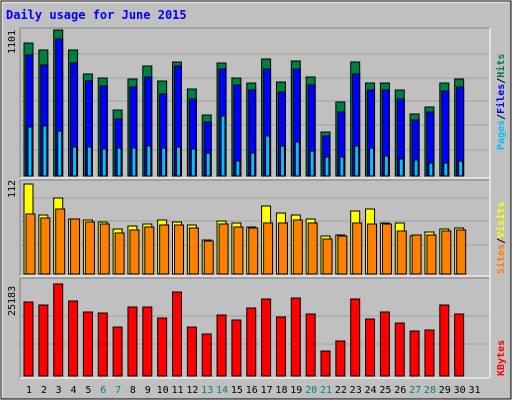 The image size is (512, 400). I want to click on bar-pages-day-21-fill, so click(327, 166).